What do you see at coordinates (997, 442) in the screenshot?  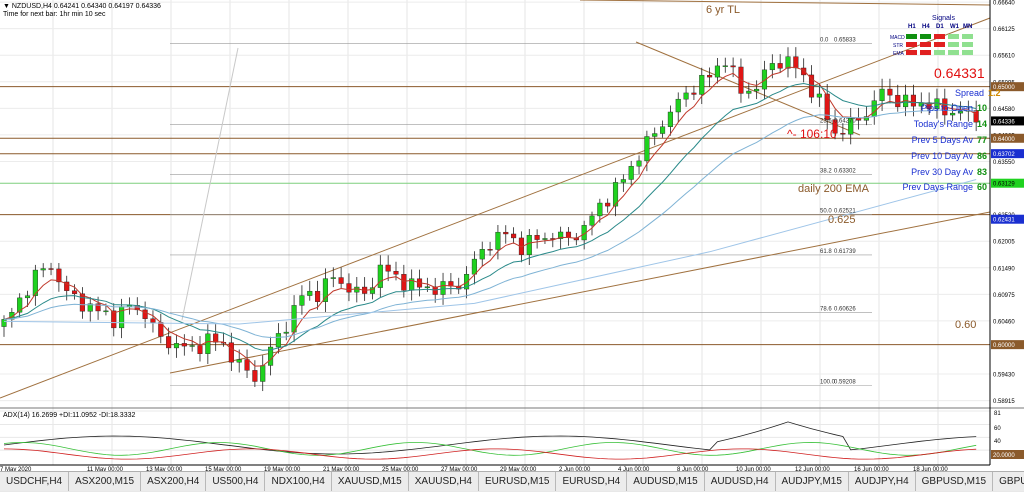 I see `adx-tick-40: 40` at bounding box center [997, 442].